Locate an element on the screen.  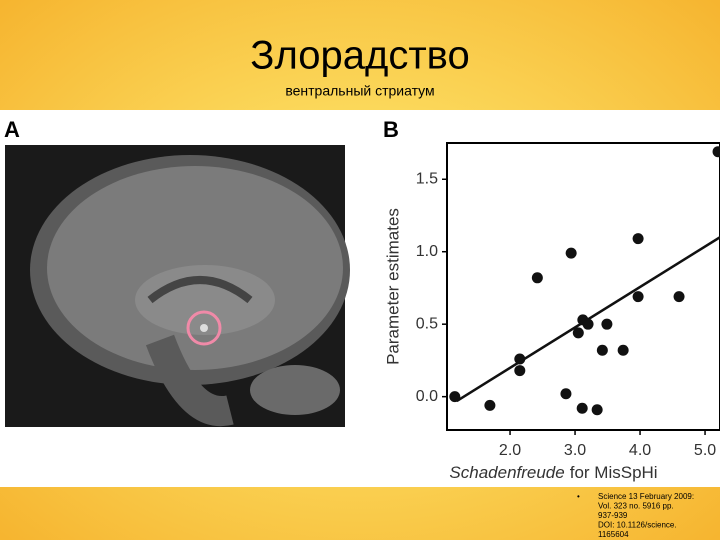
x-tick-label: 4.0 is located at coordinates (640, 450).